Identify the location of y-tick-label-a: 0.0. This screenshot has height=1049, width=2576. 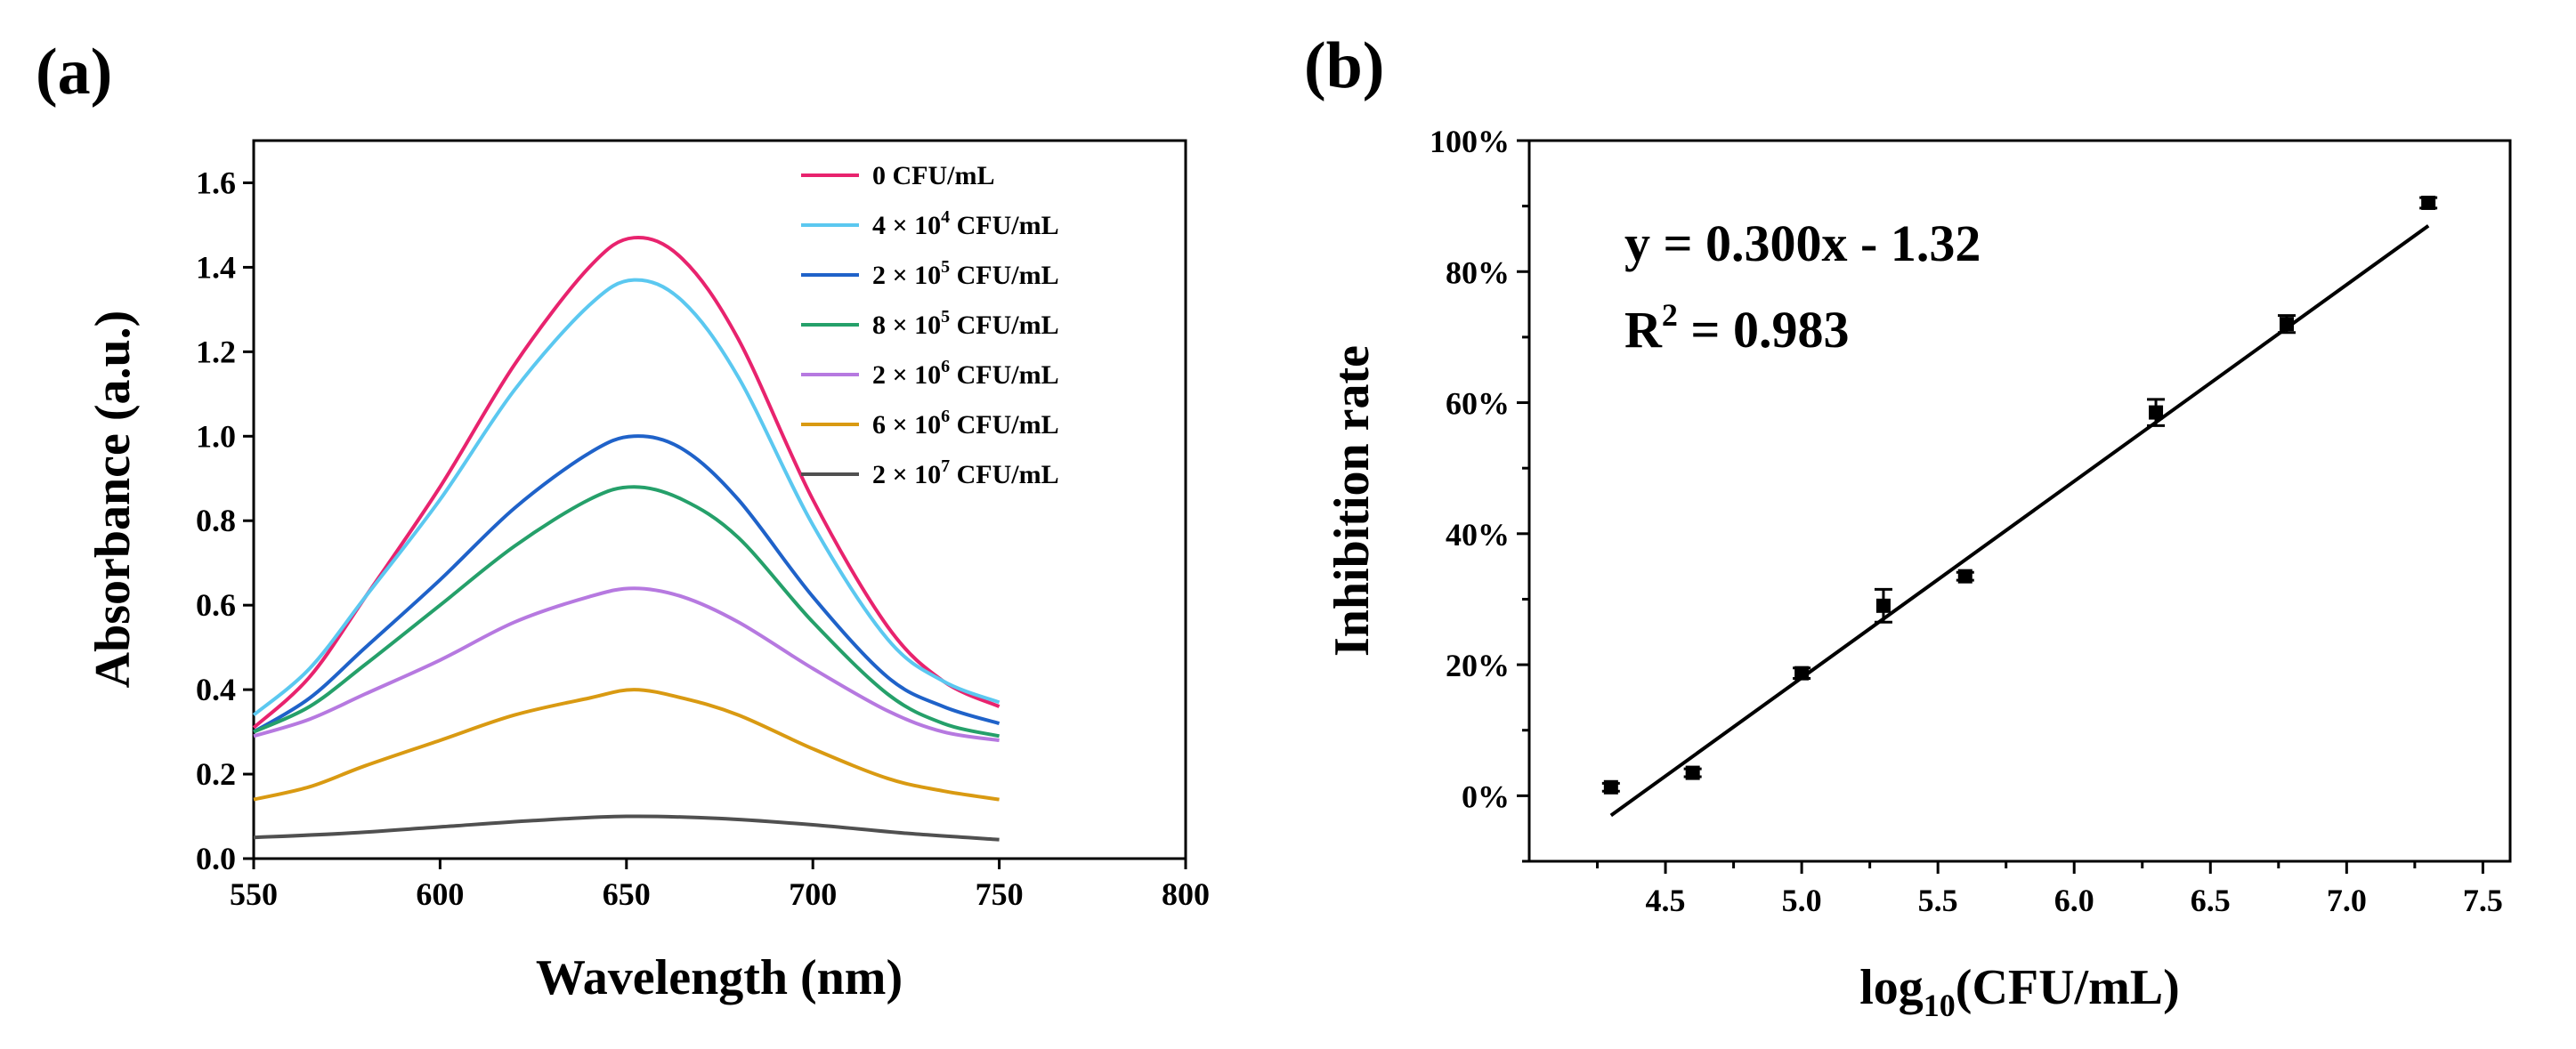
(216, 858).